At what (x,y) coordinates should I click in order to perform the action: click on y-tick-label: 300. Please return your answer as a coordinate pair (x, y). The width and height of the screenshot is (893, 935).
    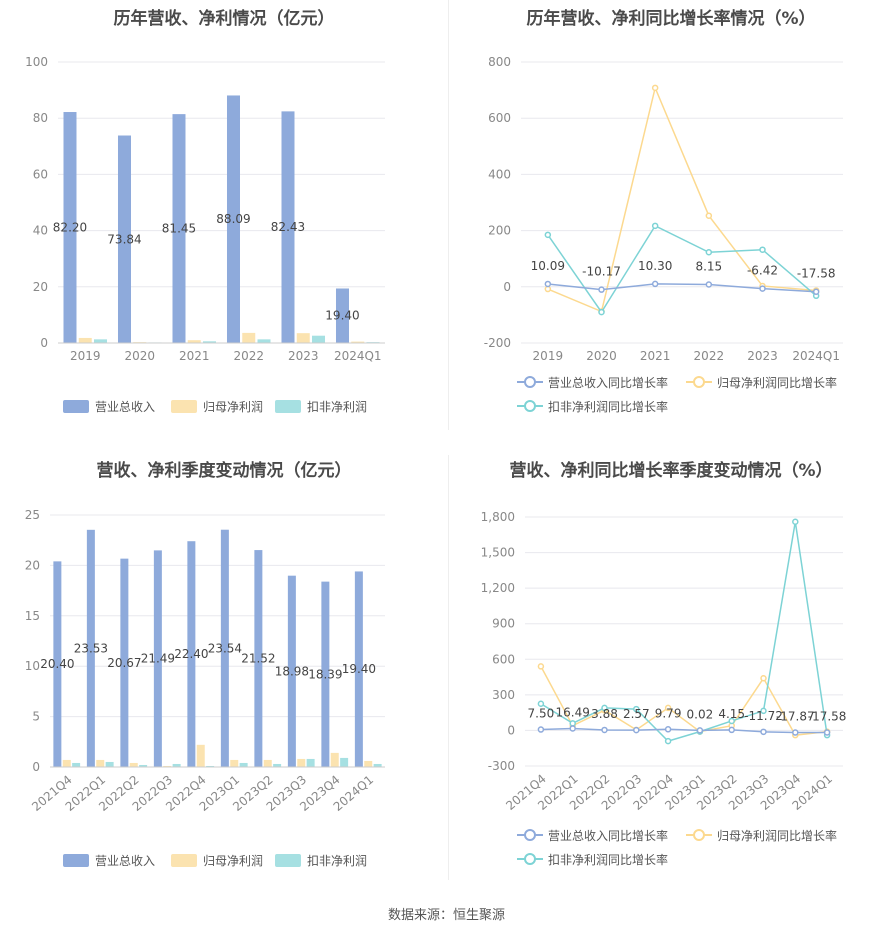
    Looking at the image, I should click on (503, 695).